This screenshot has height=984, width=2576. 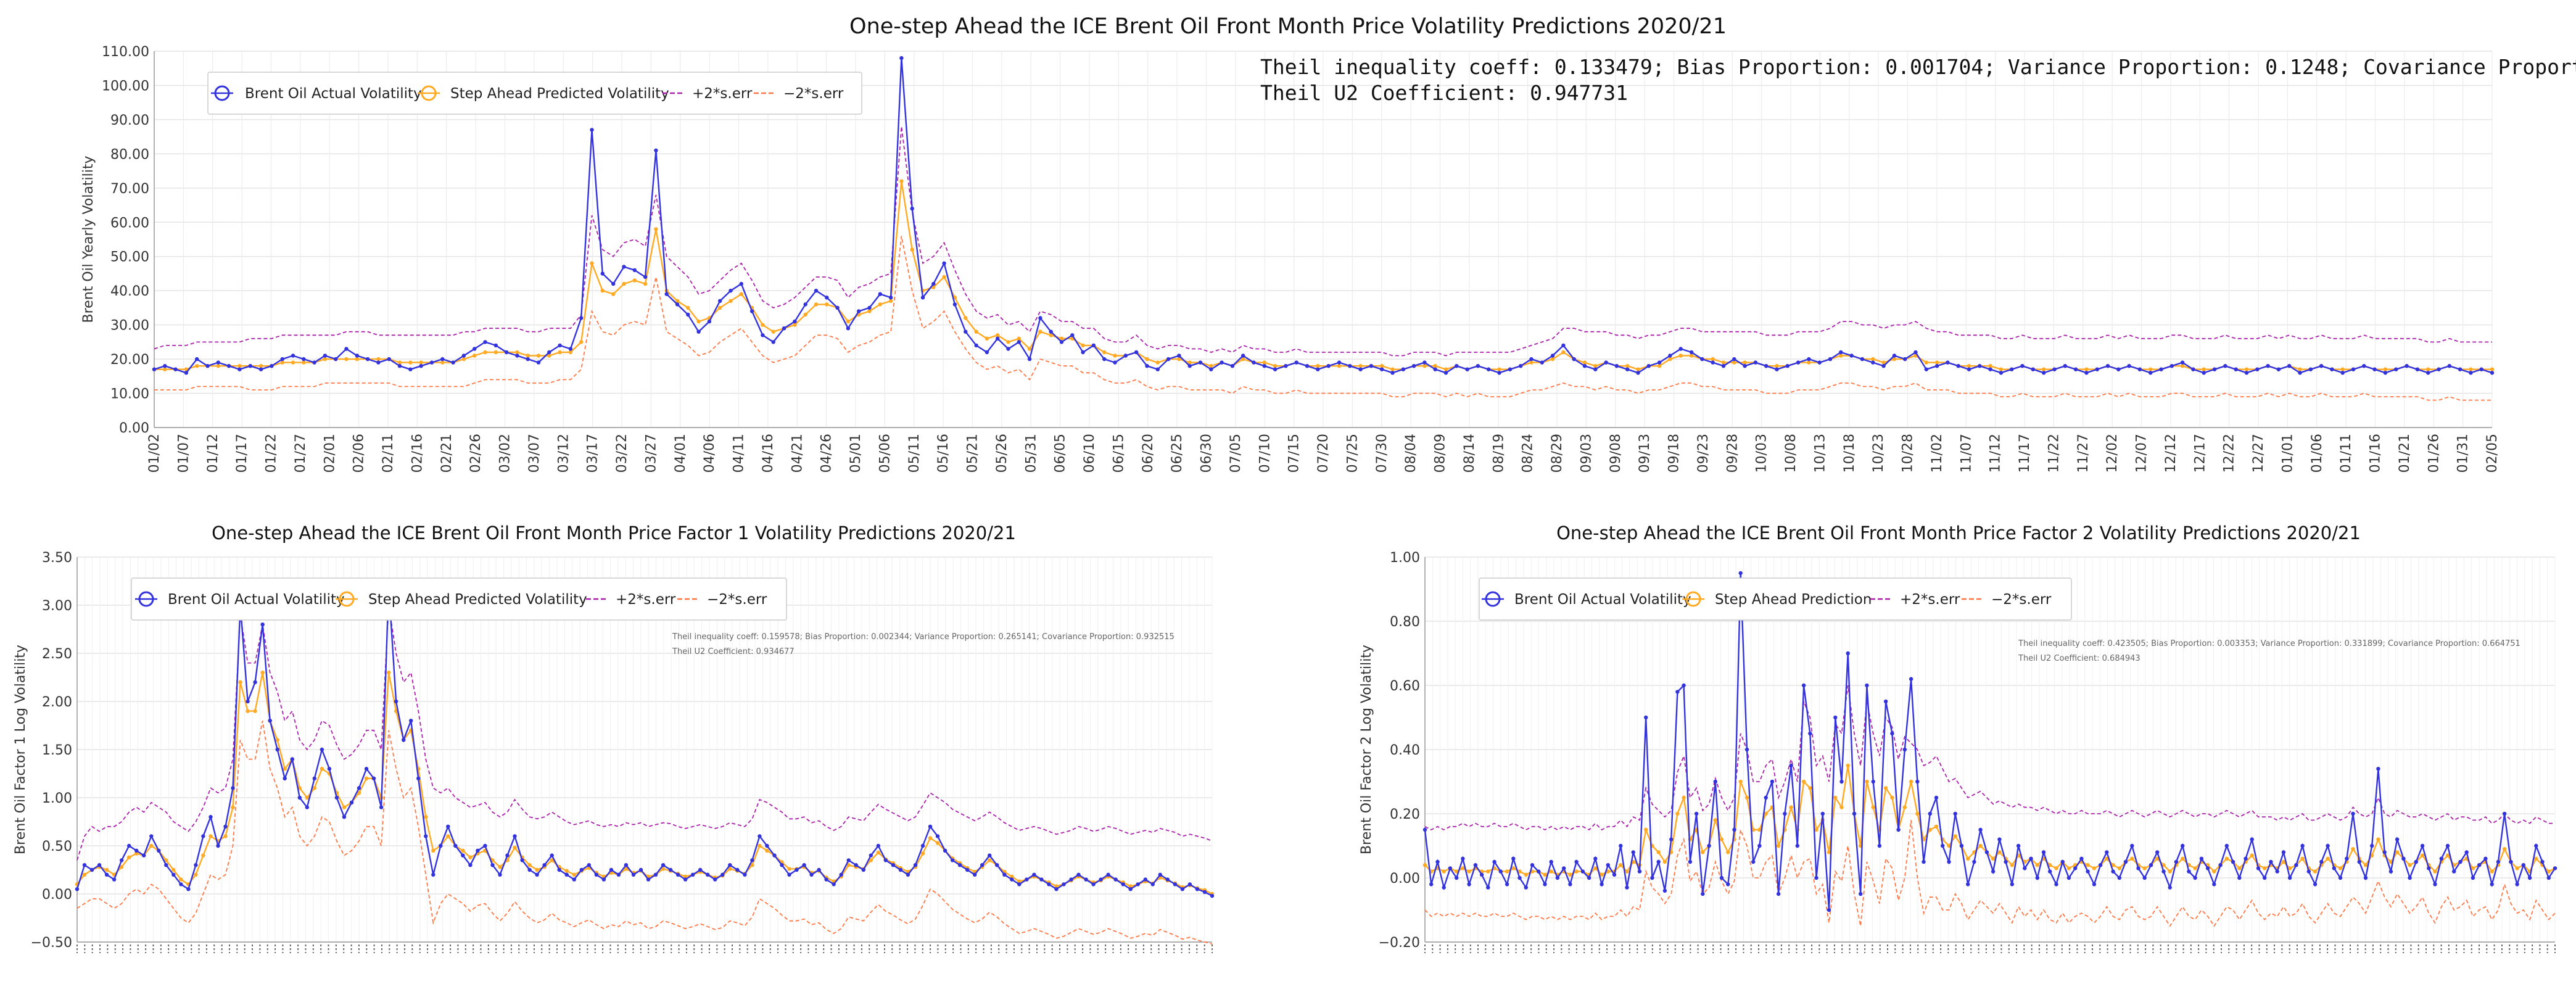 What do you see at coordinates (1878, 453) in the screenshot?
I see `x-tick-label: 10/23` at bounding box center [1878, 453].